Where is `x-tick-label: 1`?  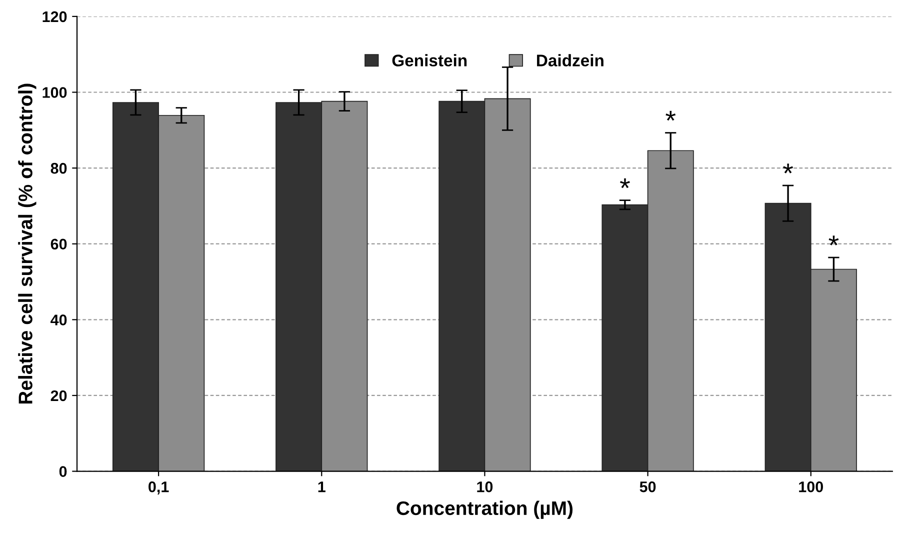
x-tick-label: 1 is located at coordinates (322, 487).